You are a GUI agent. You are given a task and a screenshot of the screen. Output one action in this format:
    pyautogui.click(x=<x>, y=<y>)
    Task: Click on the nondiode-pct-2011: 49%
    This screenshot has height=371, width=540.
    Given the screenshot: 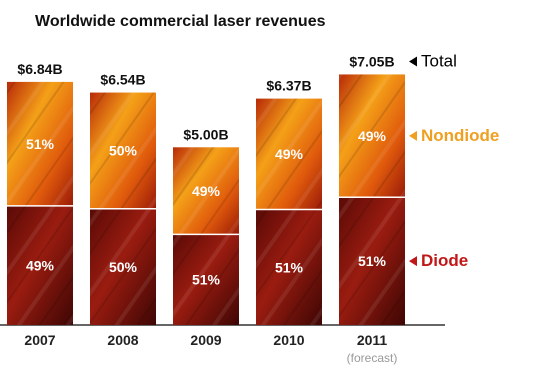 What is the action you would take?
    pyautogui.click(x=372, y=136)
    